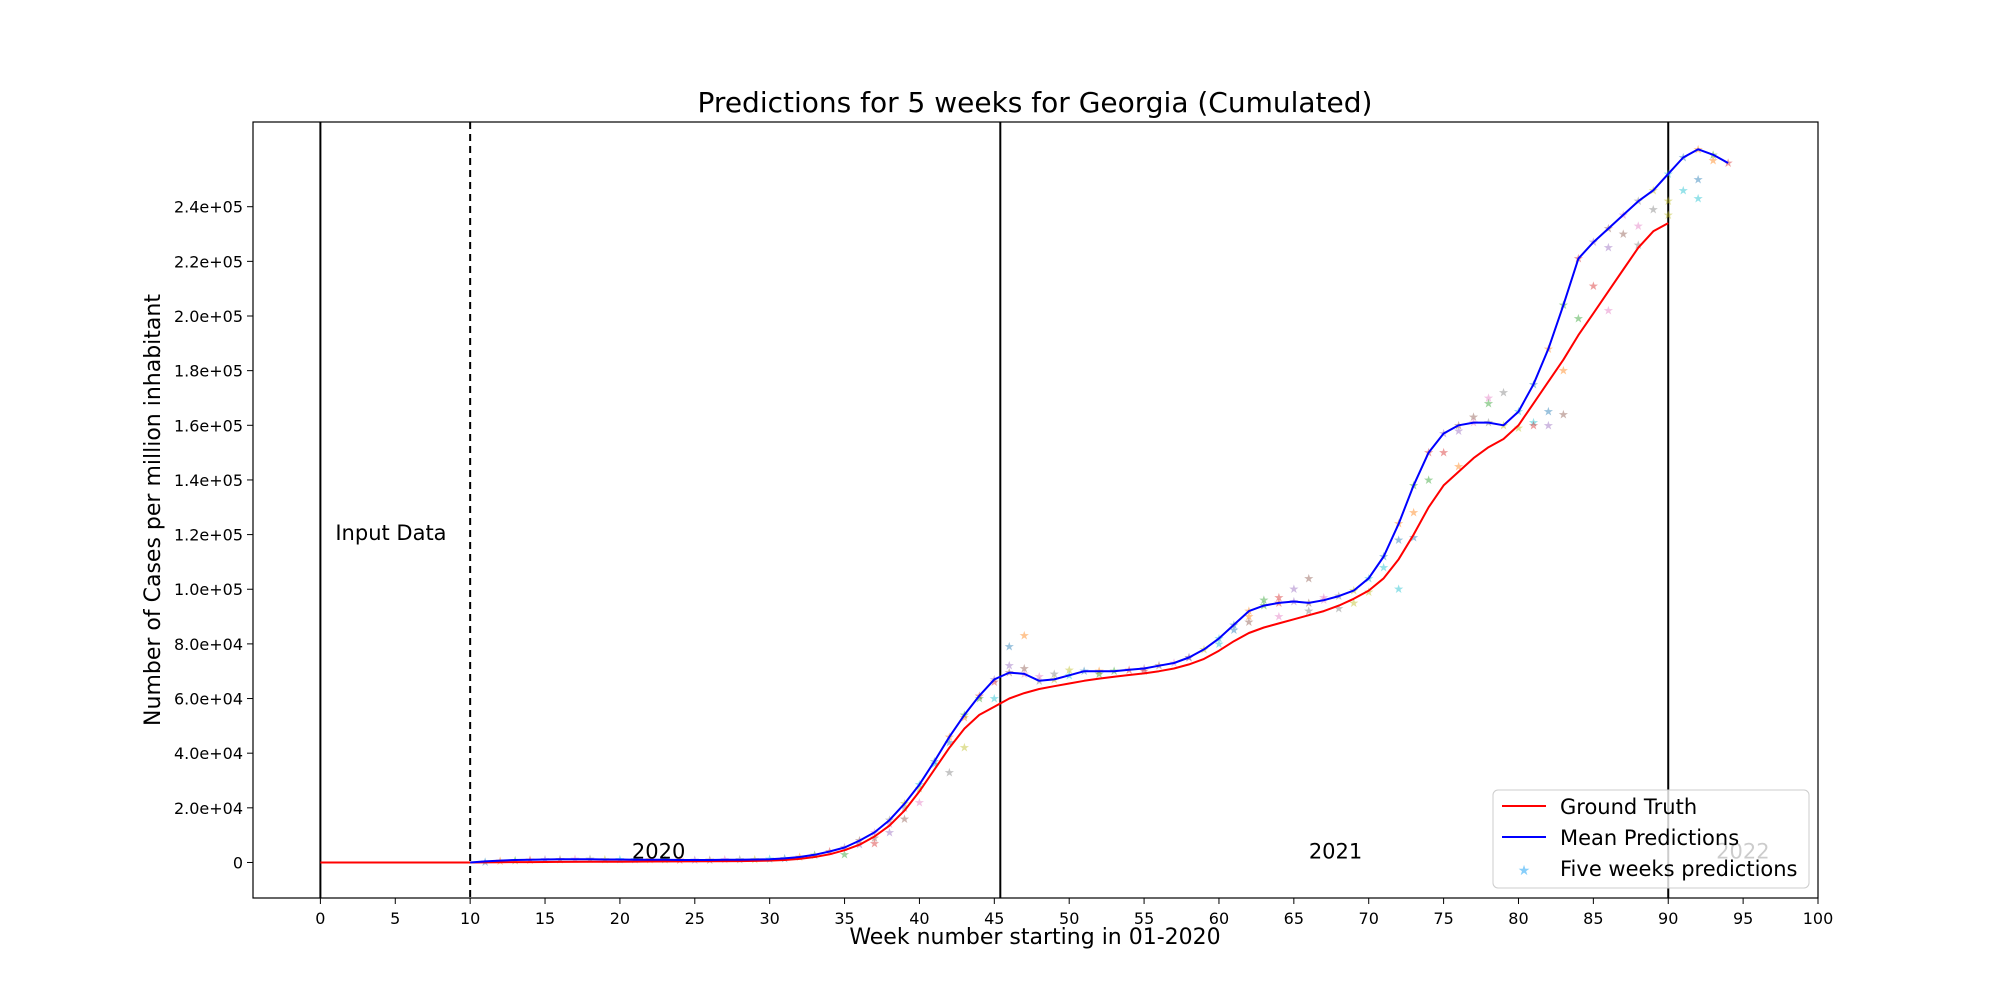 The height and width of the screenshot is (1000, 2000). I want to click on x-tick-label: 45, so click(994, 918).